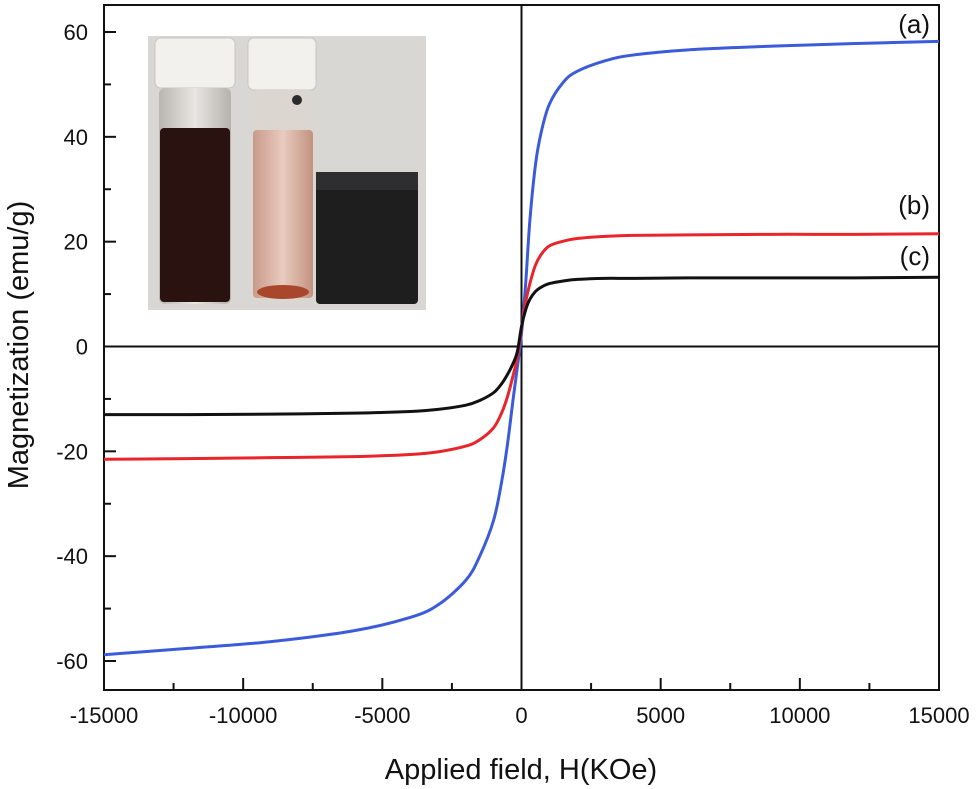 The image size is (980, 789). What do you see at coordinates (82, 347) in the screenshot?
I see `y-tick-label: 0` at bounding box center [82, 347].